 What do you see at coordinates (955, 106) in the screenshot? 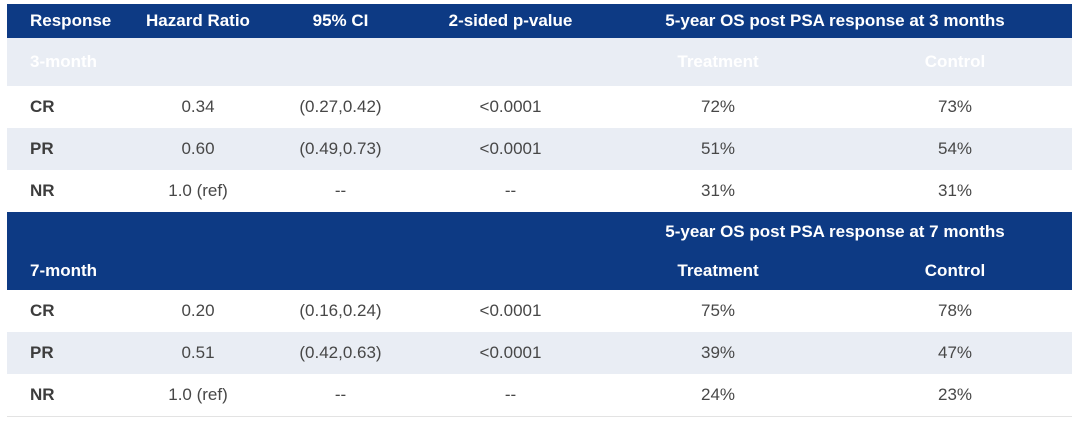
I see `cell-control-os: 73%` at bounding box center [955, 106].